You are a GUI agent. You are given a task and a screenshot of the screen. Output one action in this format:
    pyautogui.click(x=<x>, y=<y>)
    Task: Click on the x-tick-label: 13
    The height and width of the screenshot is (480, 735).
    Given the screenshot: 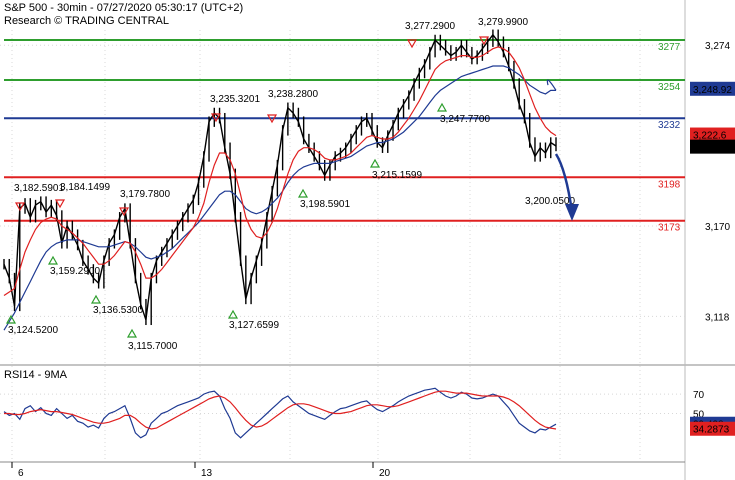 What is the action you would take?
    pyautogui.click(x=207, y=473)
    